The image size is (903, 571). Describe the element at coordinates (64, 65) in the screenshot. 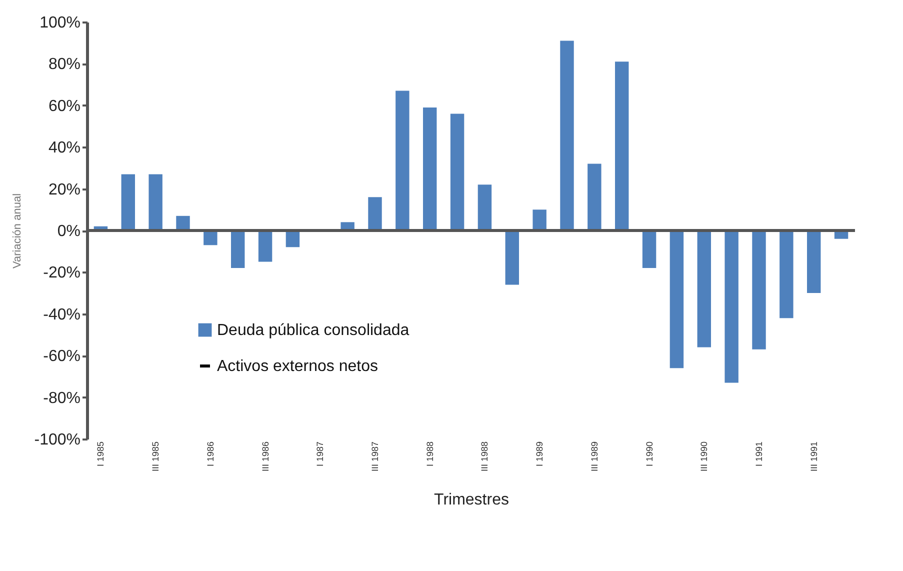

I see `y-tick-label: 80%` at that location.